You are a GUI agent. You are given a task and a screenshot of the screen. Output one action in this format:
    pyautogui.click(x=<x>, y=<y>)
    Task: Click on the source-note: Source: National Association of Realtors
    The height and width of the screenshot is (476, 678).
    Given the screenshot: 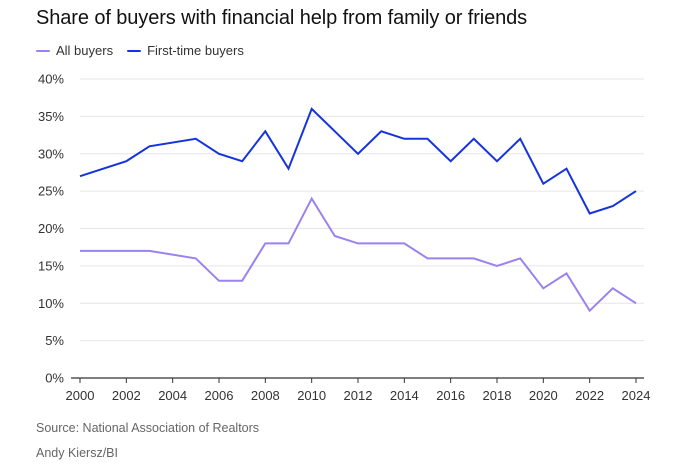 What is the action you would take?
    pyautogui.click(x=148, y=428)
    